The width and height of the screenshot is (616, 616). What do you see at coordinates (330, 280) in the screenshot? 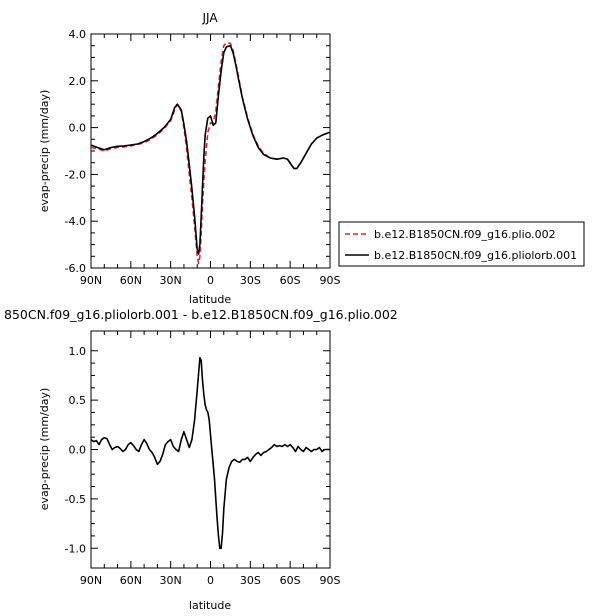
I see `top-x-tick-label: 90S` at bounding box center [330, 280].